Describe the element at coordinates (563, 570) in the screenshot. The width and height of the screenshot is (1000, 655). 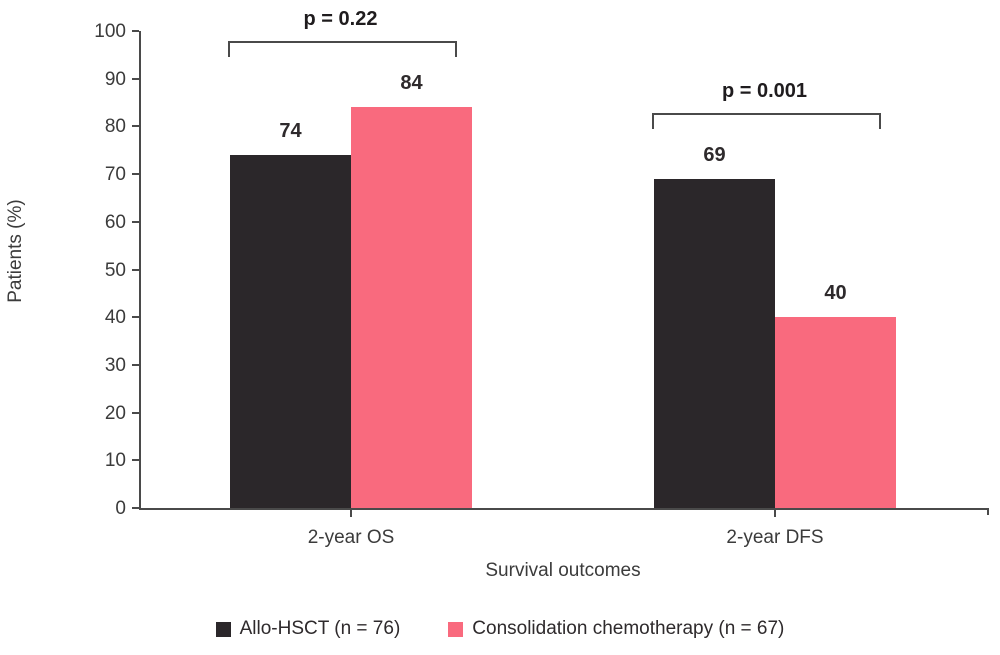
I see `x-axis-title: Survival outcomes` at that location.